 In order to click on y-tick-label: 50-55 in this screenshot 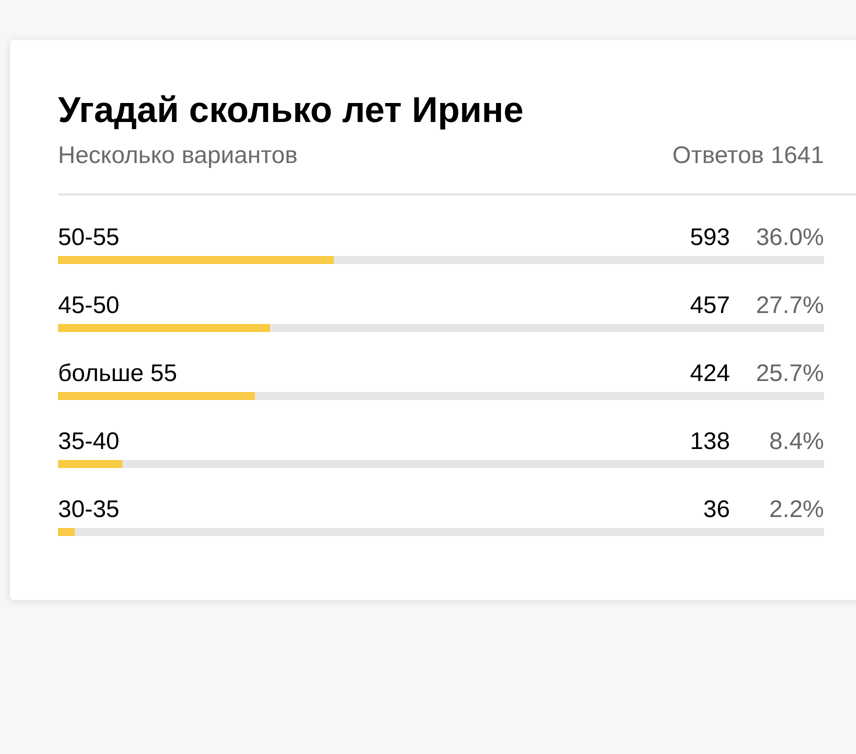, I will do `click(89, 237)`.